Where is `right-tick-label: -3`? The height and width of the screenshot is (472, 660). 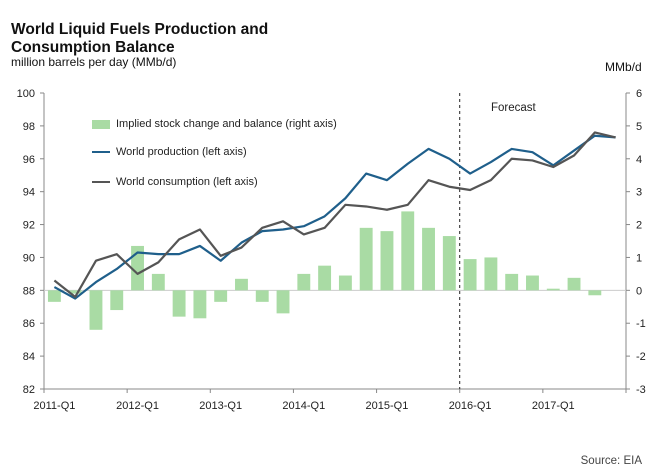 right-tick-label: -3 is located at coordinates (641, 390).